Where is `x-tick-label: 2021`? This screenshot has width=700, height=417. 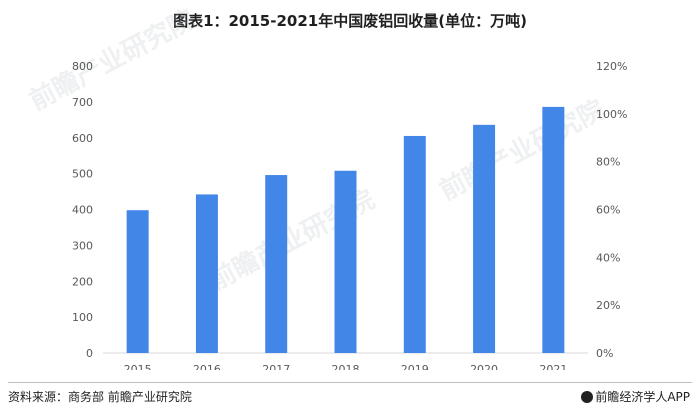 x-tick-label: 2021 is located at coordinates (553, 366).